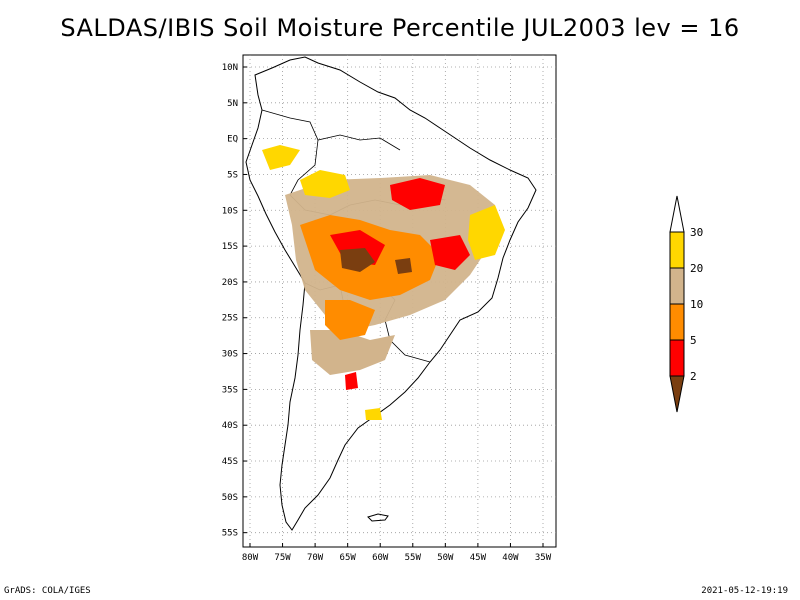  What do you see at coordinates (397, 553) in the screenshot?
I see `longitude-labels: 80W 75W 70W 65W 60W 55W 50W 45W 40W 35W` at bounding box center [397, 553].